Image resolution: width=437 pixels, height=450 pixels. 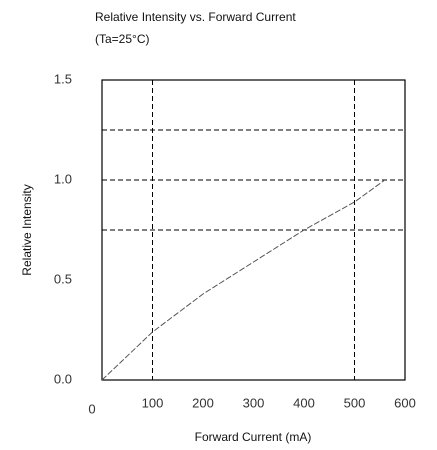 I want to click on y-axis-label: Relative Intensity, so click(x=27, y=229).